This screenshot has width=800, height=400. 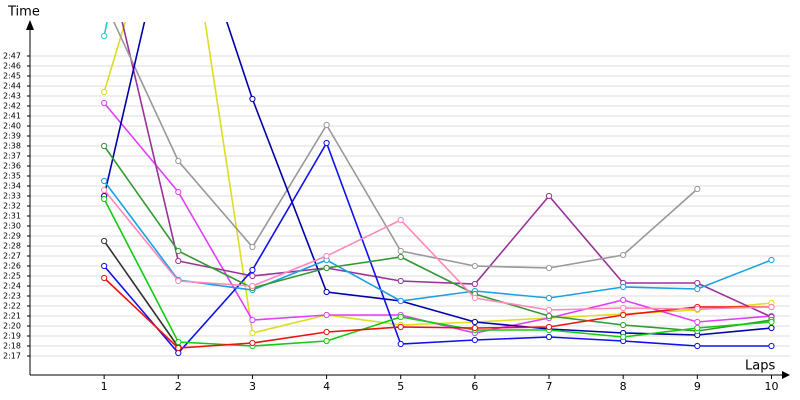 I want to click on y-tick-label: 2:17, so click(x=12, y=356).